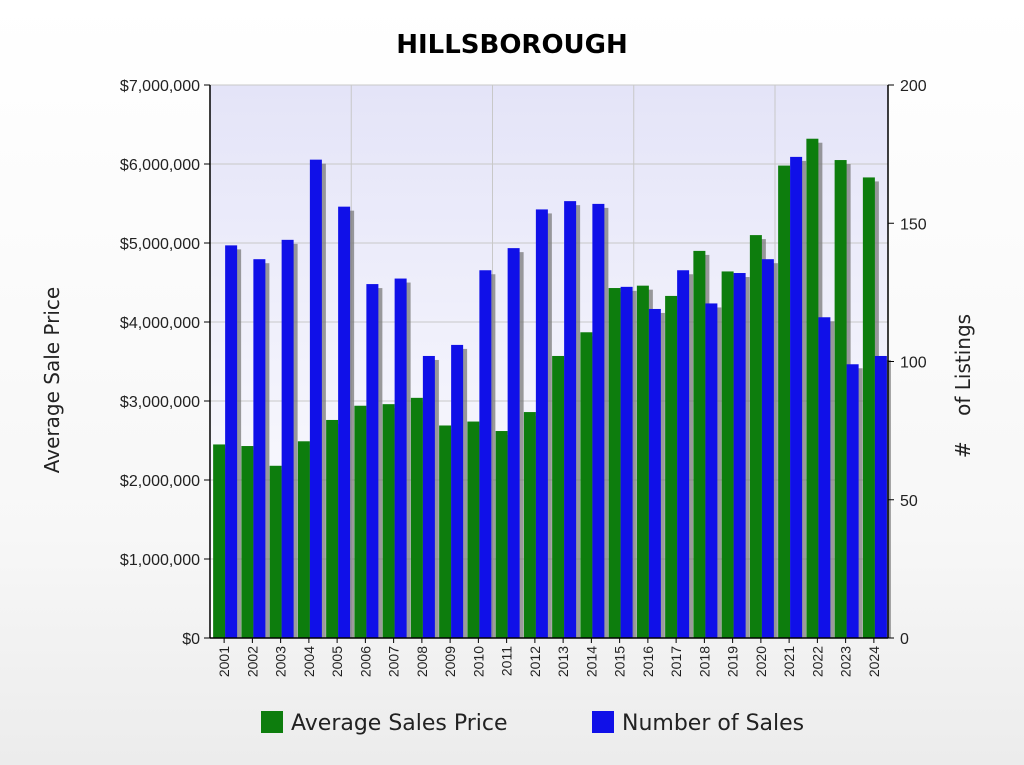 The height and width of the screenshot is (765, 1024). Describe the element at coordinates (909, 501) in the screenshot. I see `y2-tick-label: 50` at that location.